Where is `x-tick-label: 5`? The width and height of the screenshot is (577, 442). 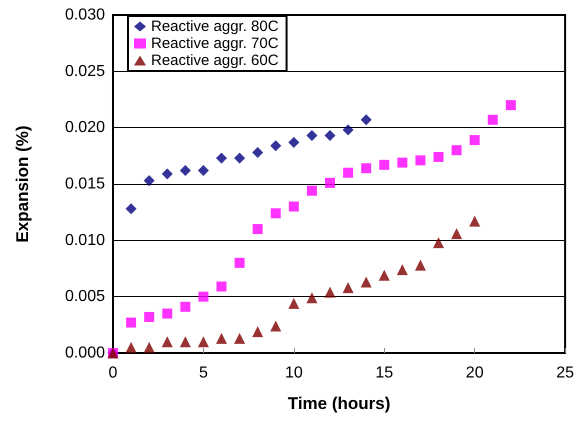
x-tick-label: 5 is located at coordinates (203, 373).